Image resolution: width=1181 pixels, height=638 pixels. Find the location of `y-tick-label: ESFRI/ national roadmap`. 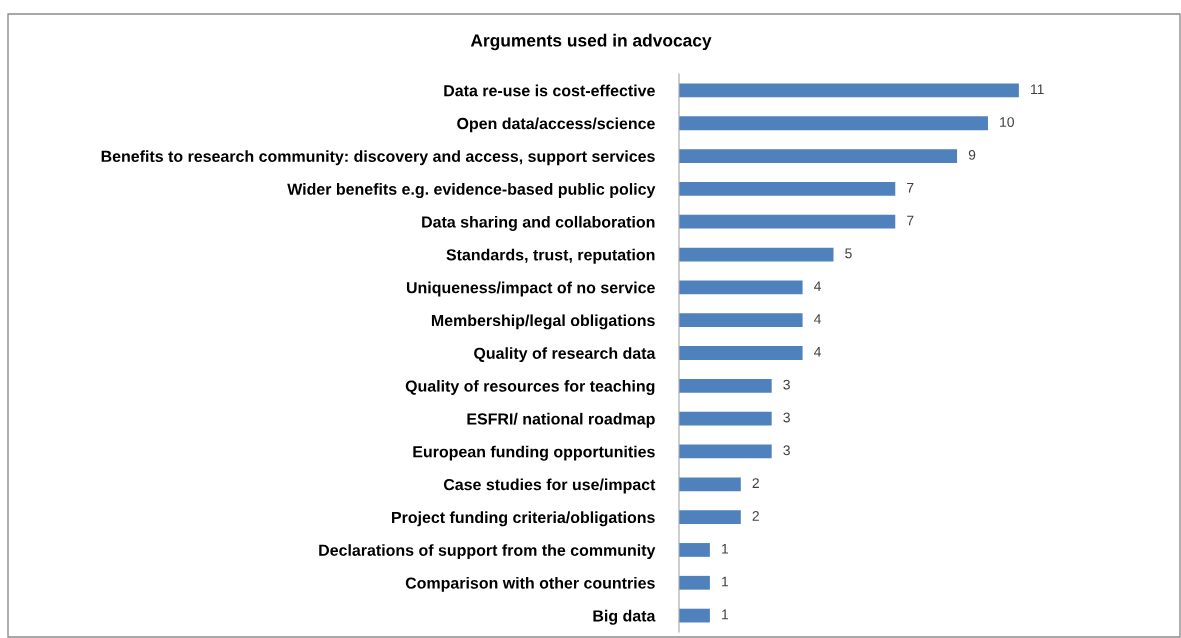

y-tick-label: ESFRI/ national roadmap is located at coordinates (561, 420).